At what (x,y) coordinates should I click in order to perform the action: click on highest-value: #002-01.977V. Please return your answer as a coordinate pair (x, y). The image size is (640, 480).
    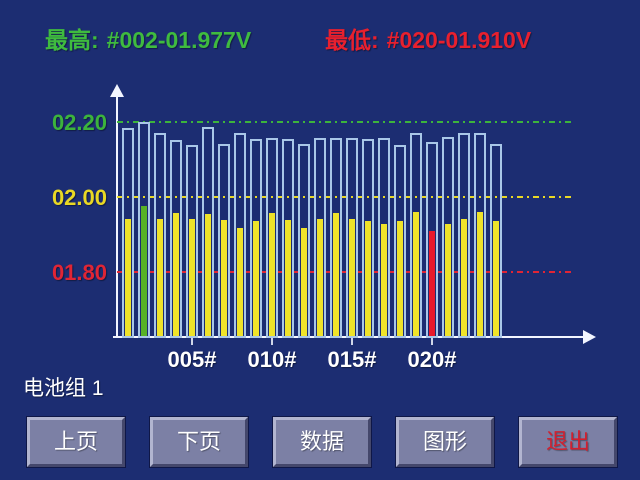
    Looking at the image, I should click on (179, 40).